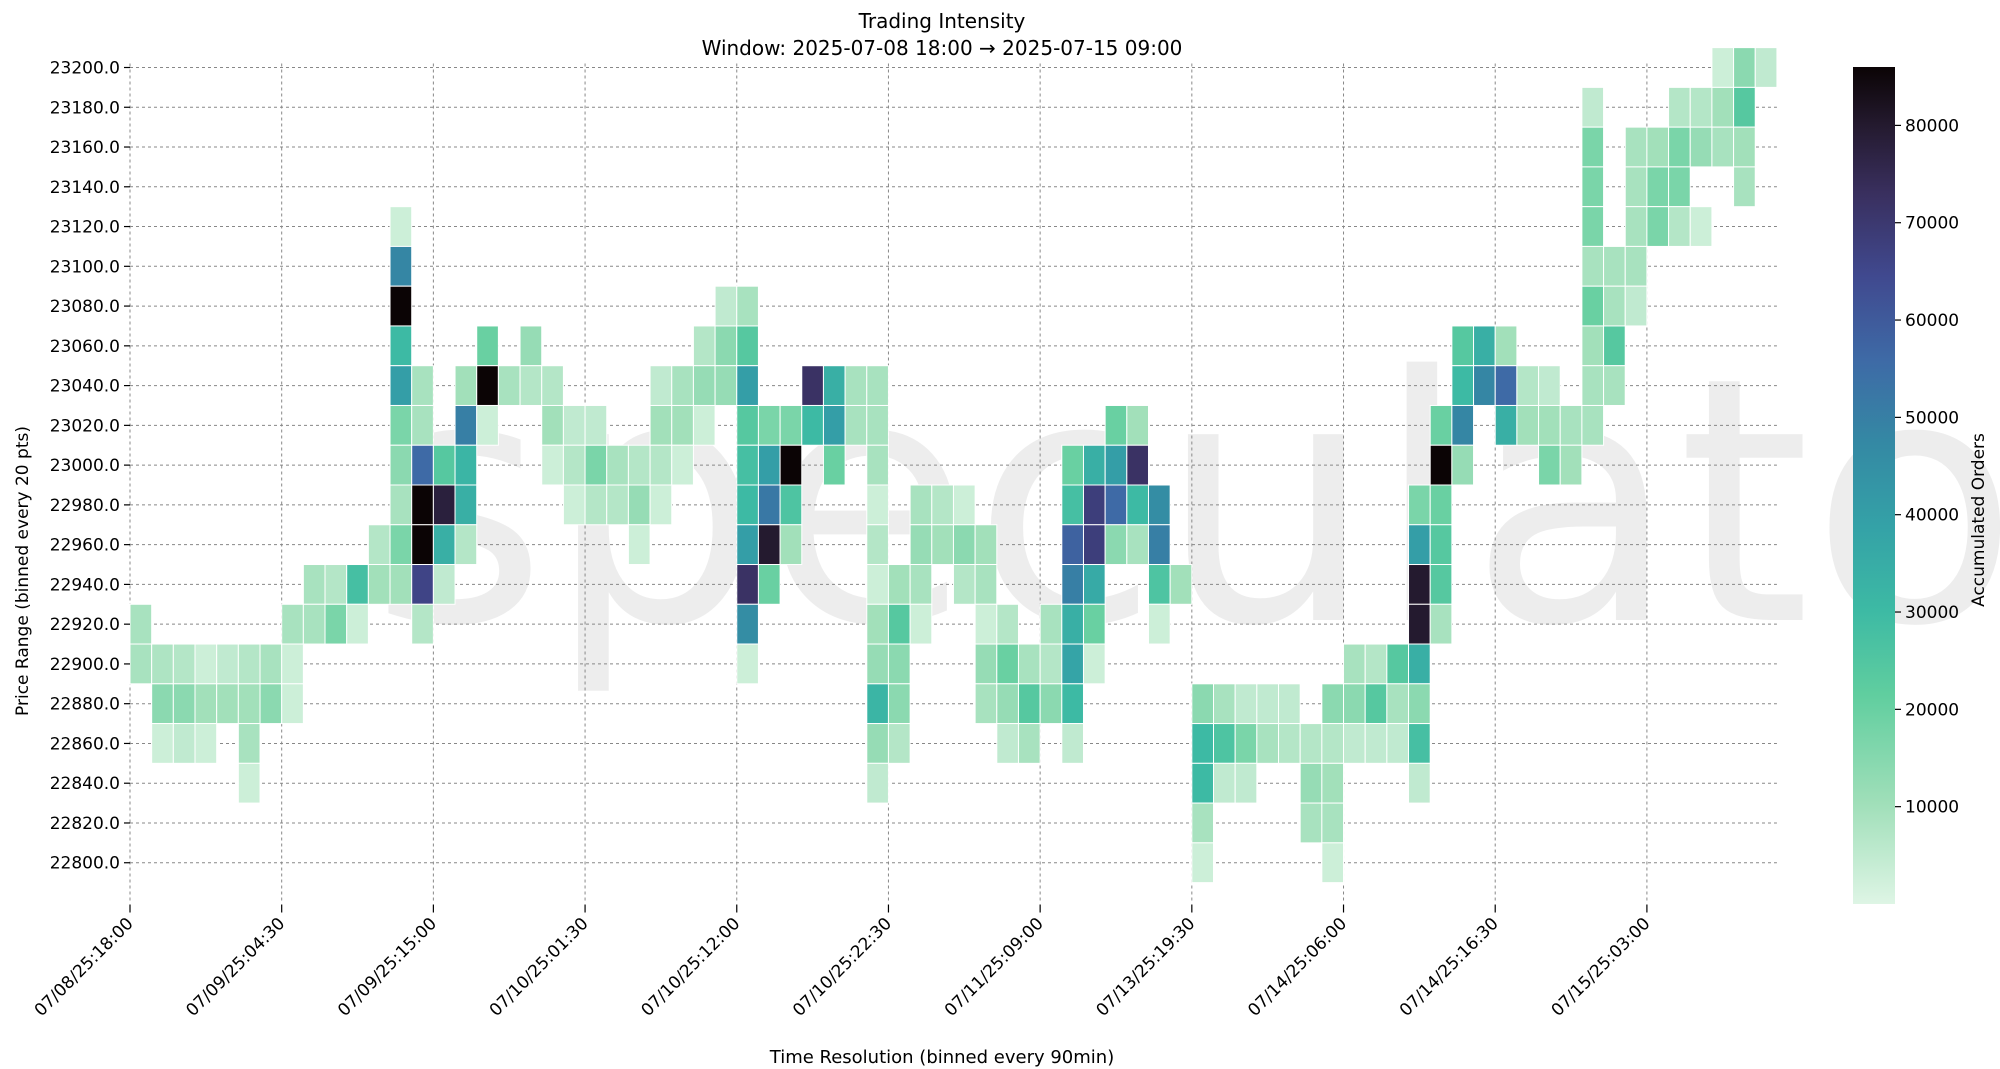 The height and width of the screenshot is (1069, 2000). What do you see at coordinates (85, 546) in the screenshot?
I see `y-tick-label: 22960.0` at bounding box center [85, 546].